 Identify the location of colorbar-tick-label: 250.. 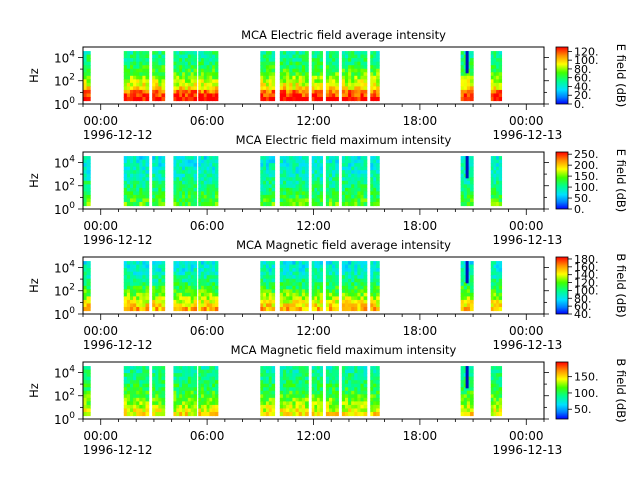
(586, 154).